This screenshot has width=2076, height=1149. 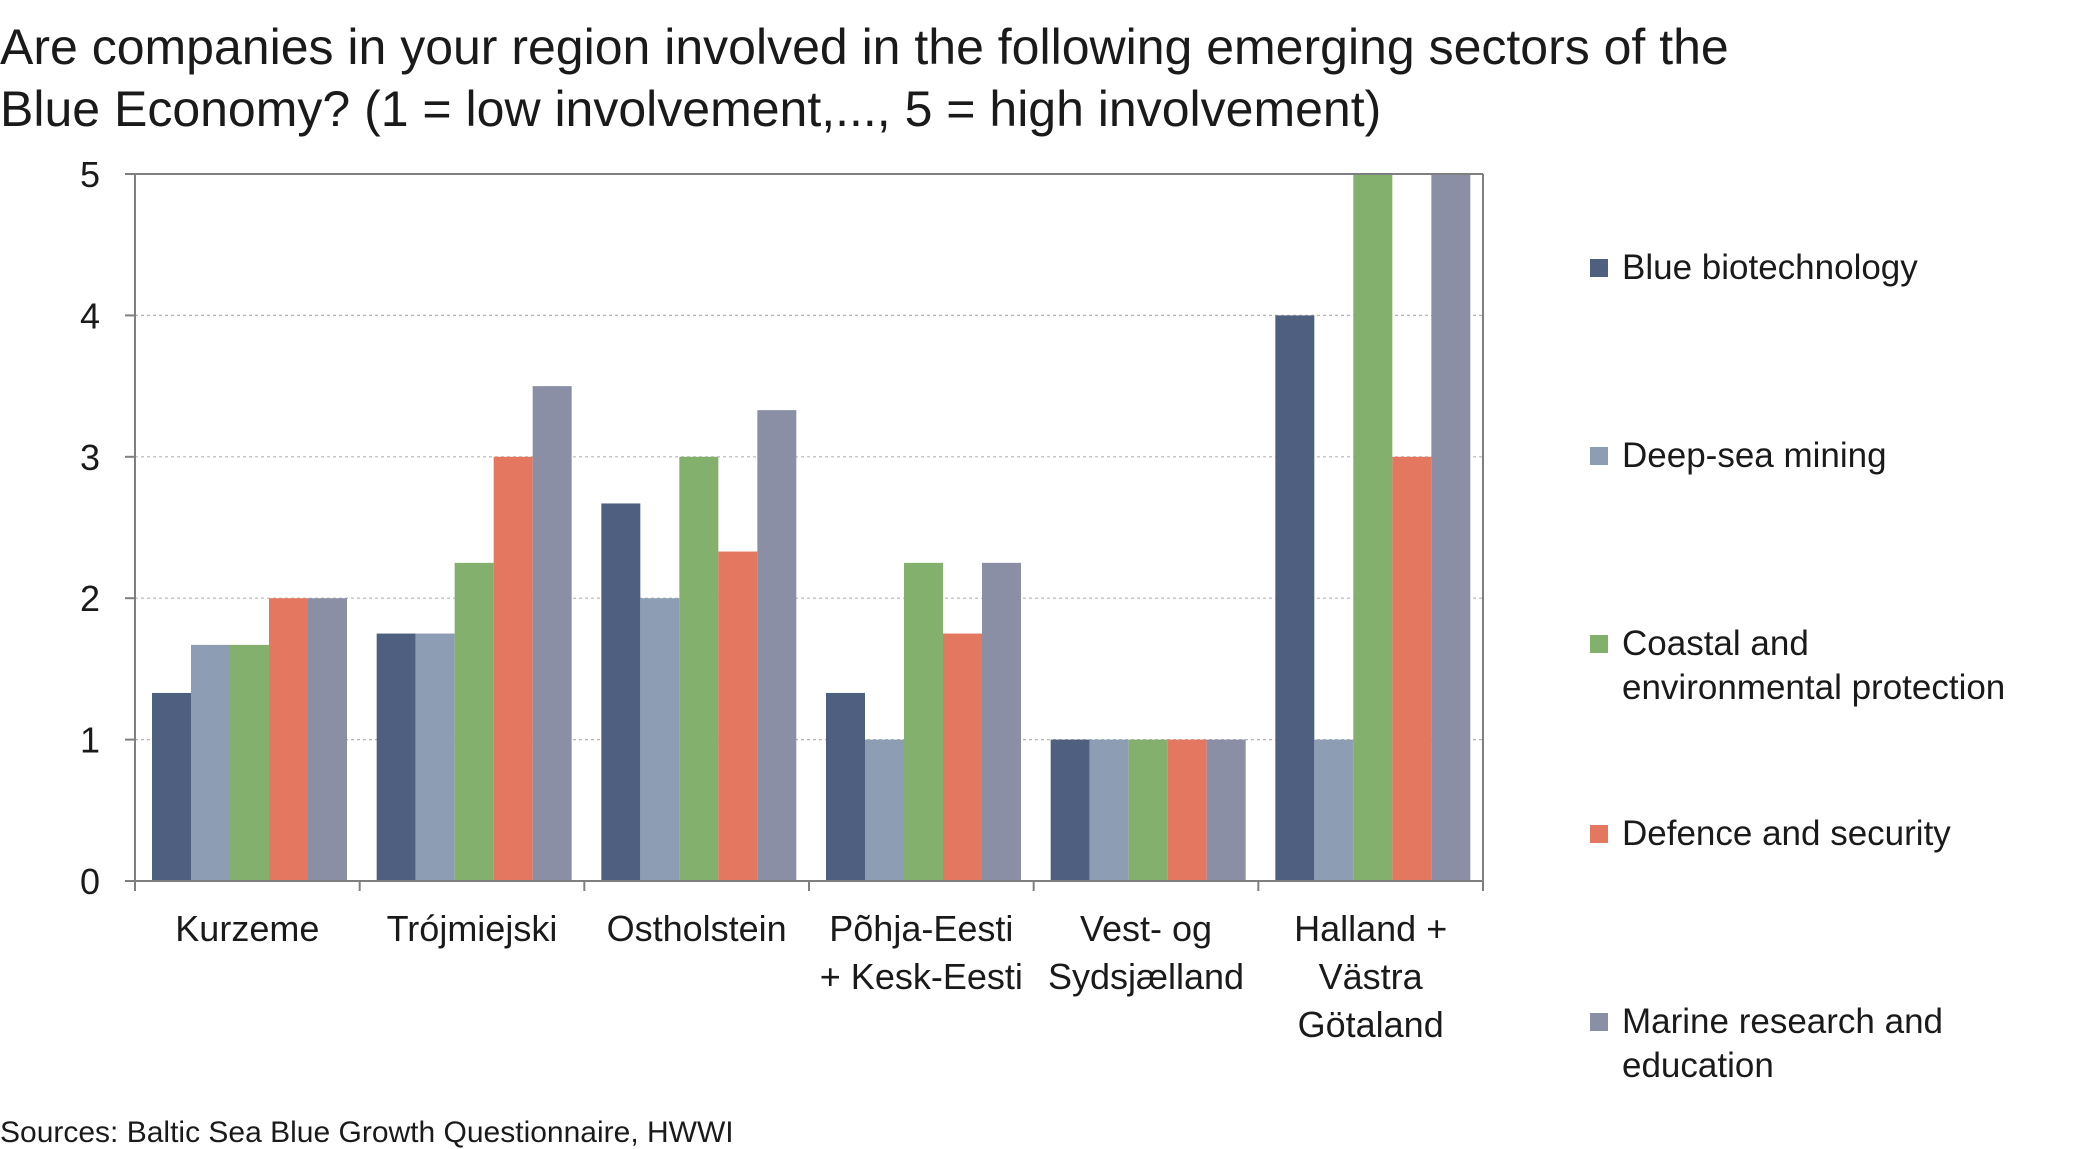 What do you see at coordinates (1698, 1065) in the screenshot?
I see `legend-label-line: education` at bounding box center [1698, 1065].